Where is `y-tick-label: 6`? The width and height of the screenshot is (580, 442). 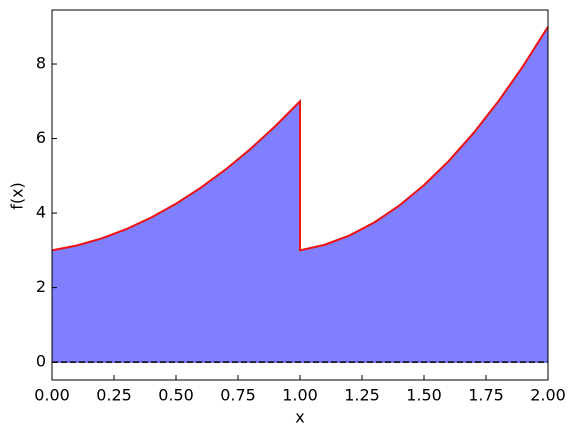
y-tick-label: 6 is located at coordinates (41, 137).